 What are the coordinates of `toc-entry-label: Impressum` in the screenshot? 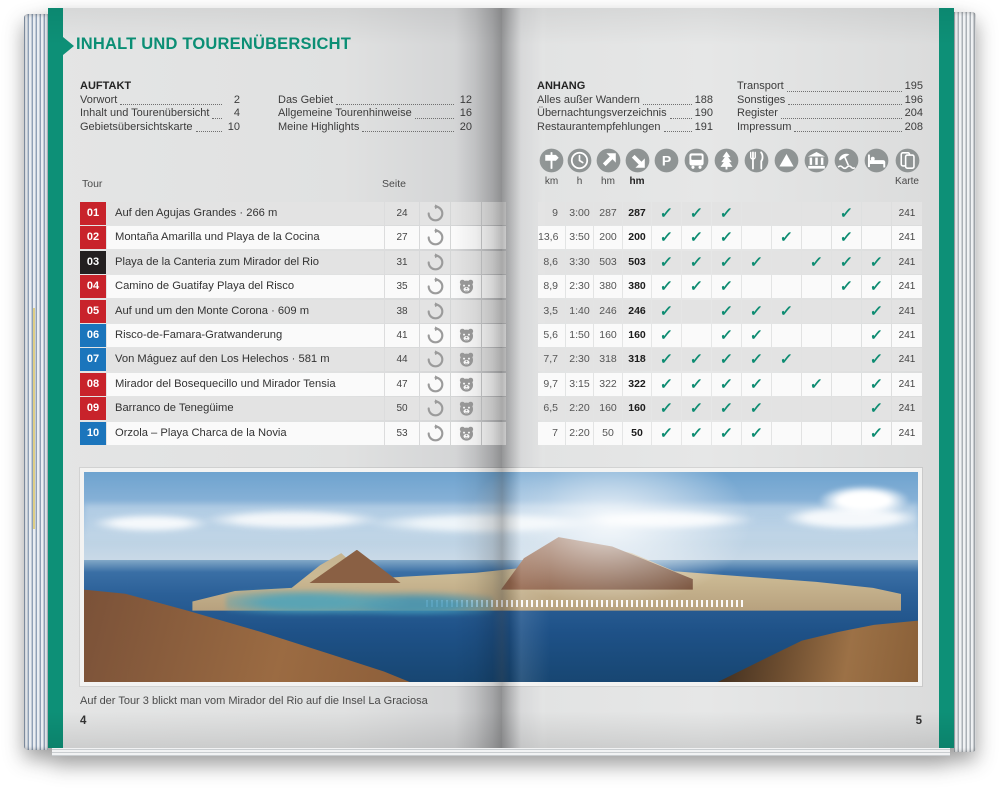 It's located at (764, 126).